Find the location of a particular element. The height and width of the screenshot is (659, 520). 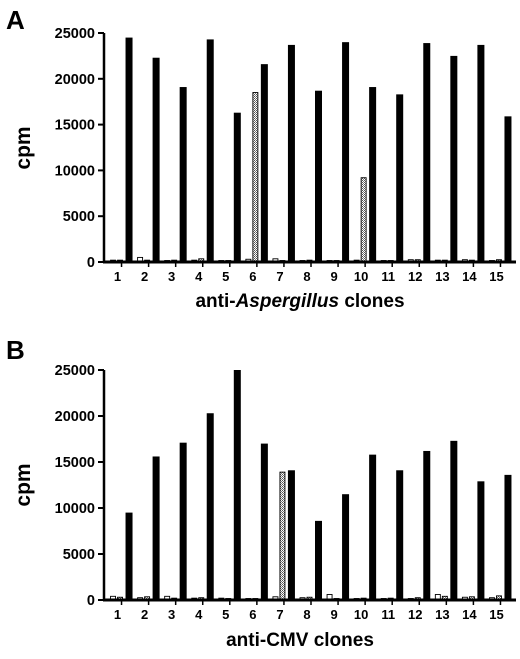

panel-letter: B is located at coordinates (15, 350).